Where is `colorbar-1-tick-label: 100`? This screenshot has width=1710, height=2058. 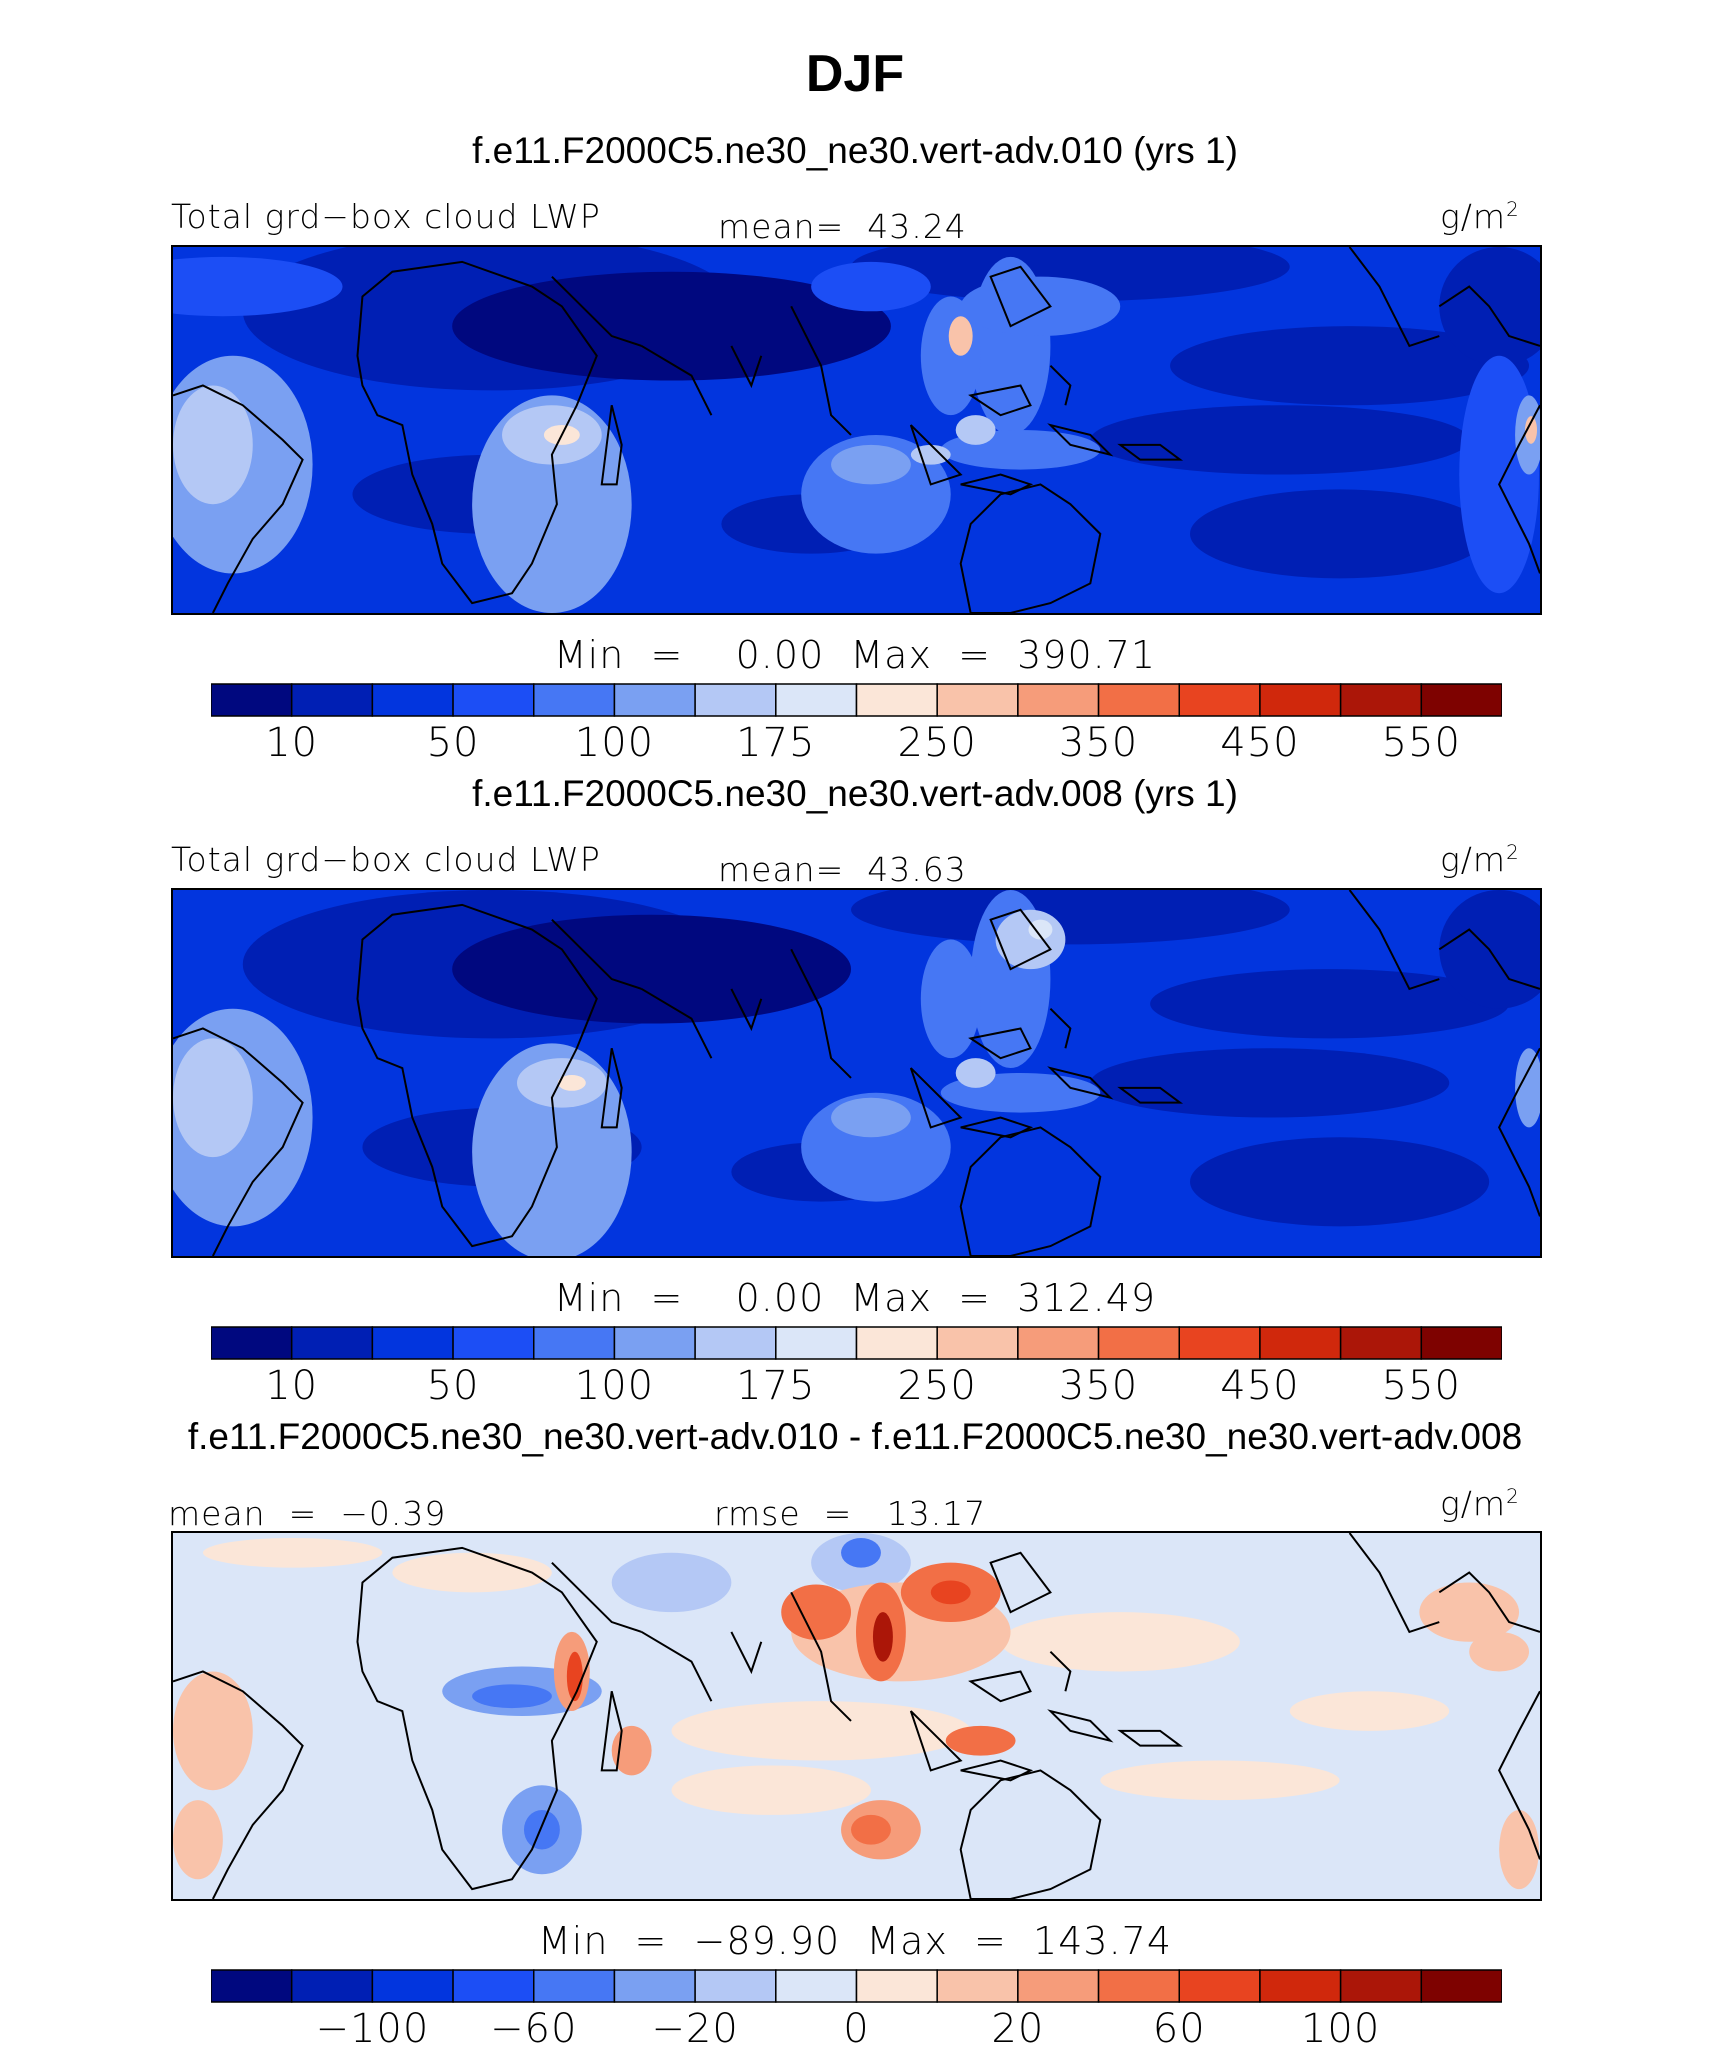 colorbar-1-tick-label: 100 is located at coordinates (614, 743).